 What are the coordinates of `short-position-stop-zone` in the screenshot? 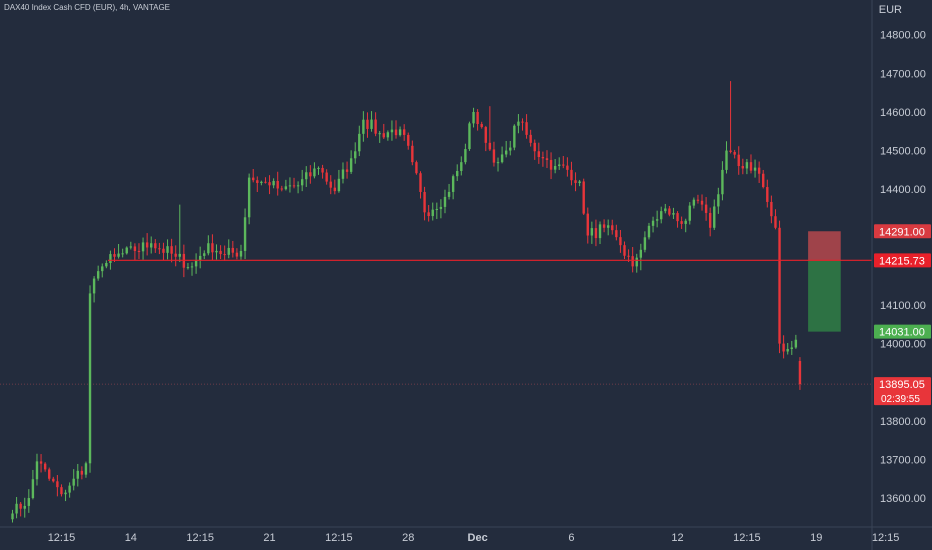 It's located at (824, 246).